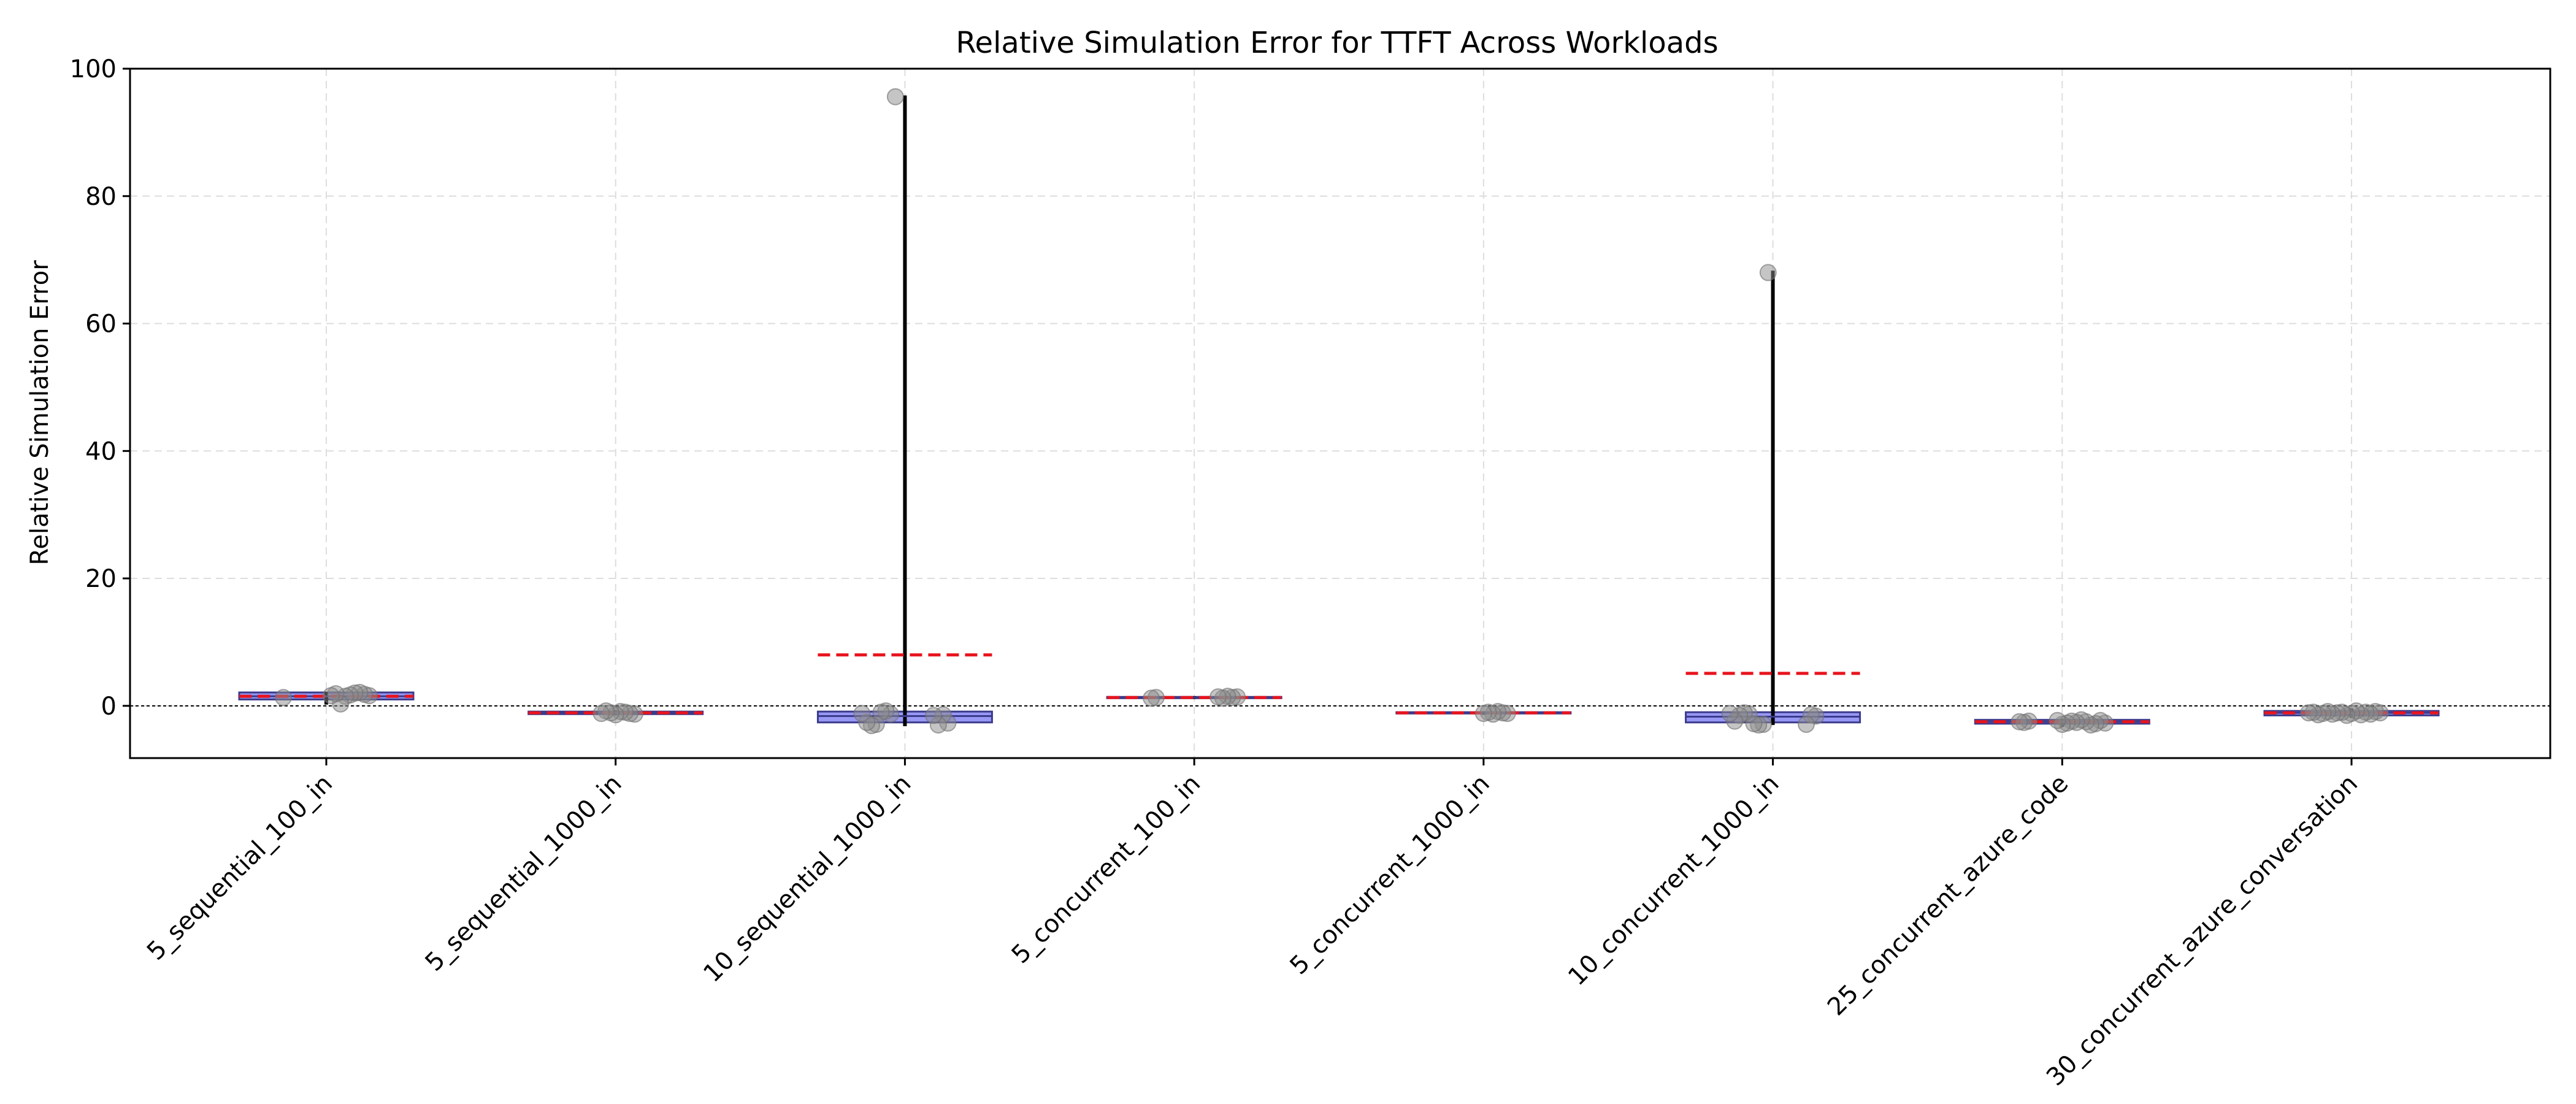 The width and height of the screenshot is (2576, 1104). I want to click on x-tick-label: 5_concurrent_100_in, so click(1106, 870).